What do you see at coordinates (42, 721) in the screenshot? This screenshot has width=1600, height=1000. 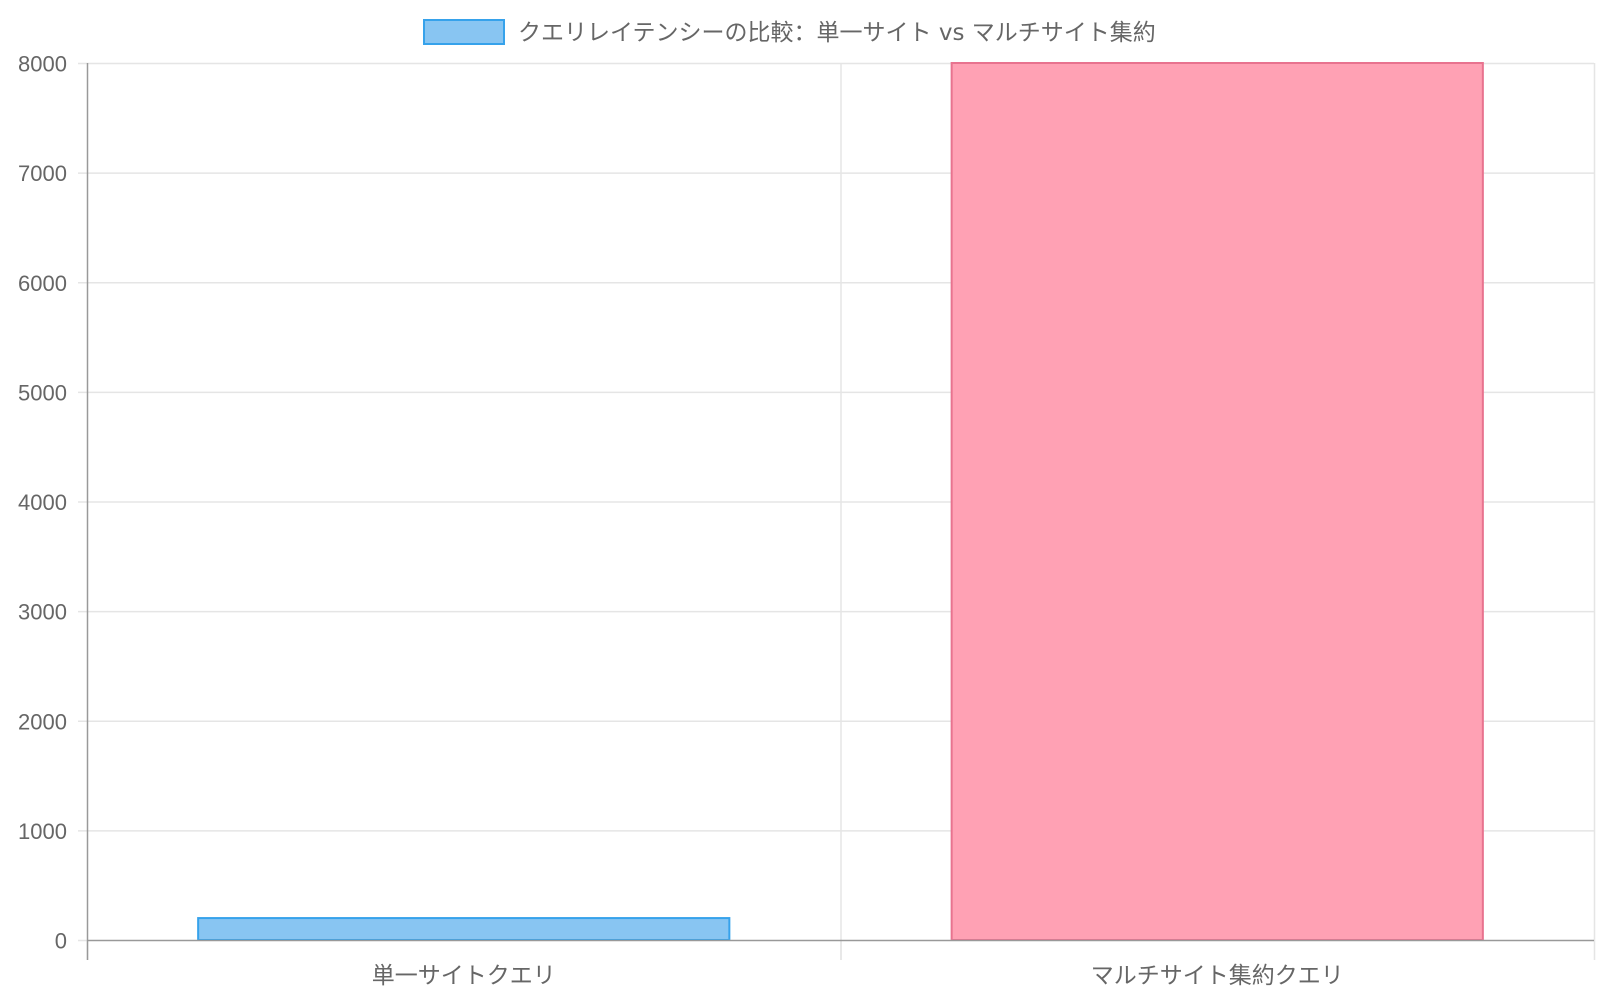 I see `y-tick-label: 2000` at bounding box center [42, 721].